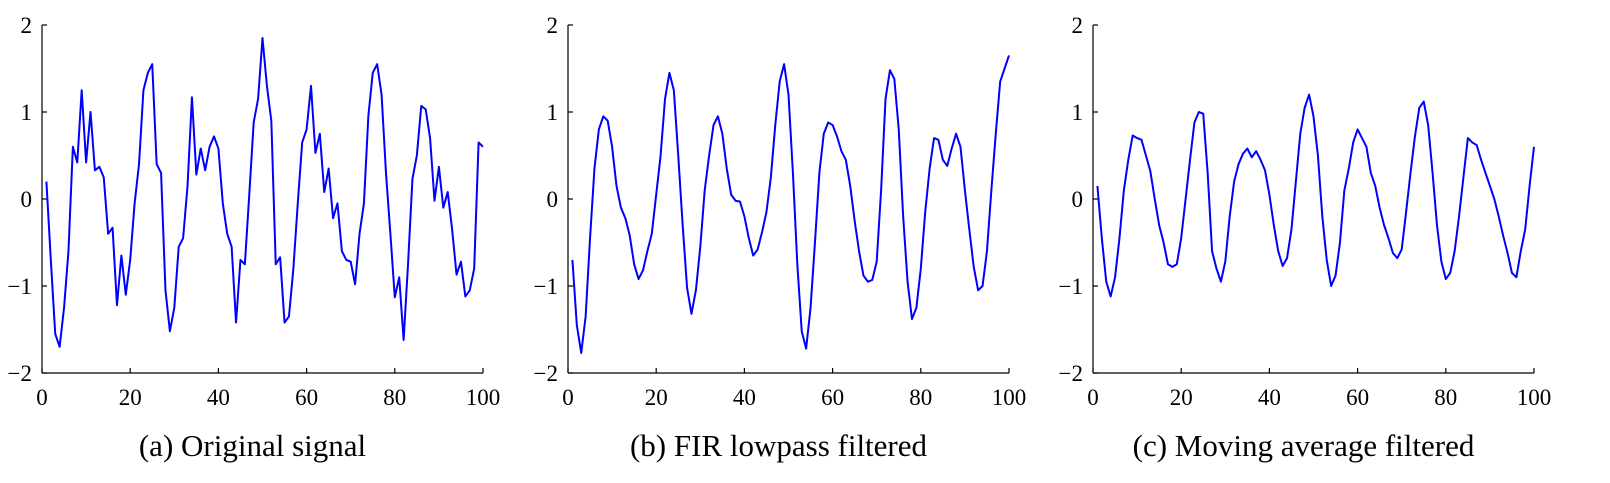 The image size is (1610, 483). Describe the element at coordinates (252, 445) in the screenshot. I see `panel-title: (a) Original signal` at that location.